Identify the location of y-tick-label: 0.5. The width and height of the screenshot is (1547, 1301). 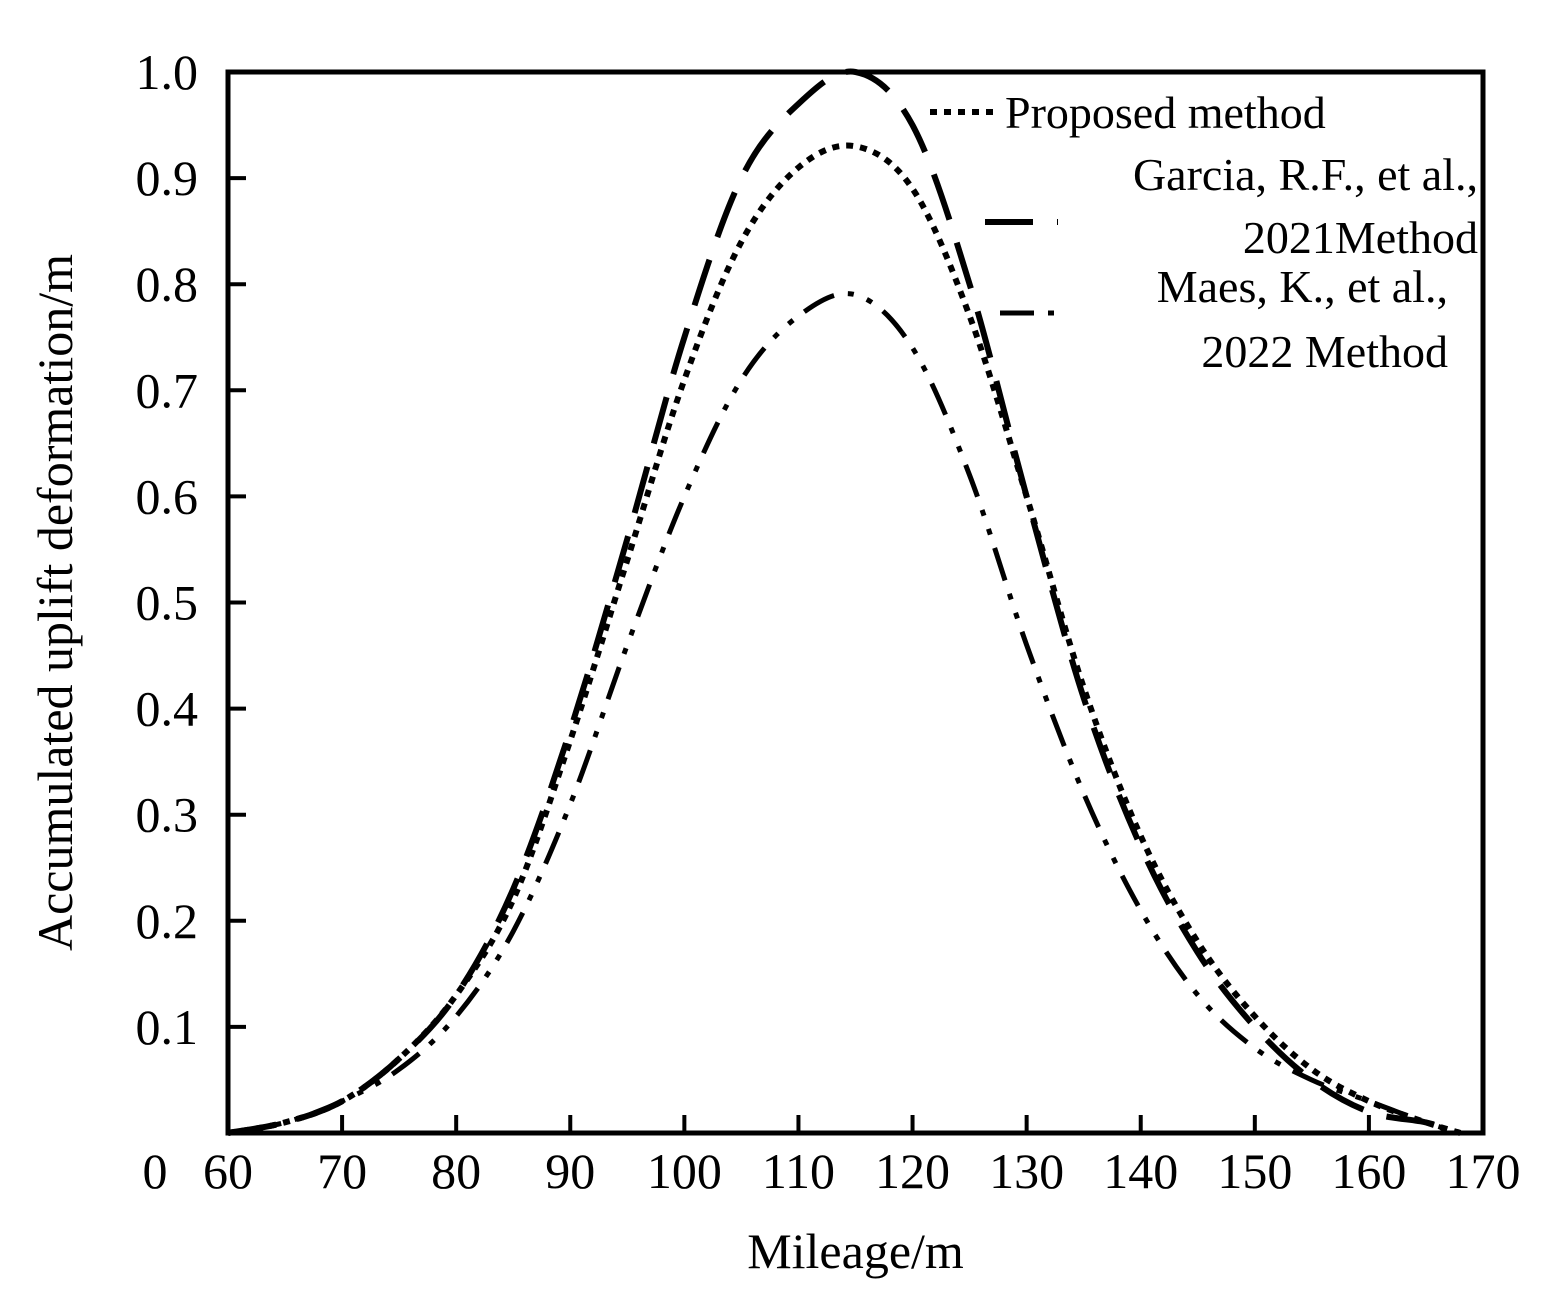
(167, 603).